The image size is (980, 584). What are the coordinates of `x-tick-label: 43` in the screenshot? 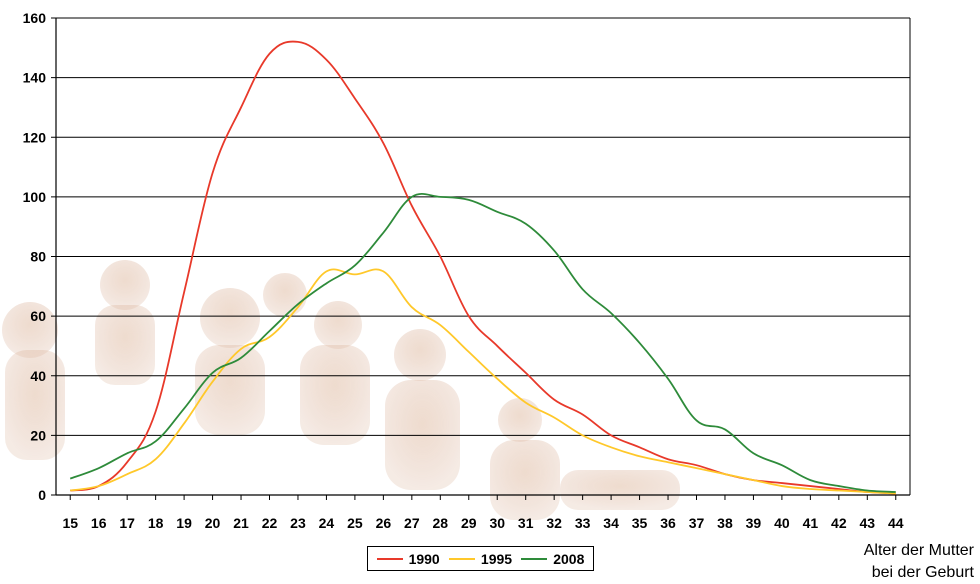 It's located at (868, 523).